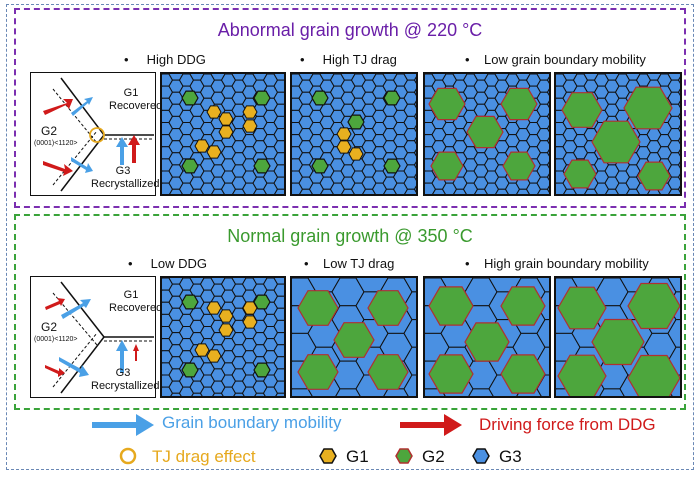 Image resolution: width=700 pixels, height=477 pixels. I want to click on micro-high-tj-drag, so click(354, 134).